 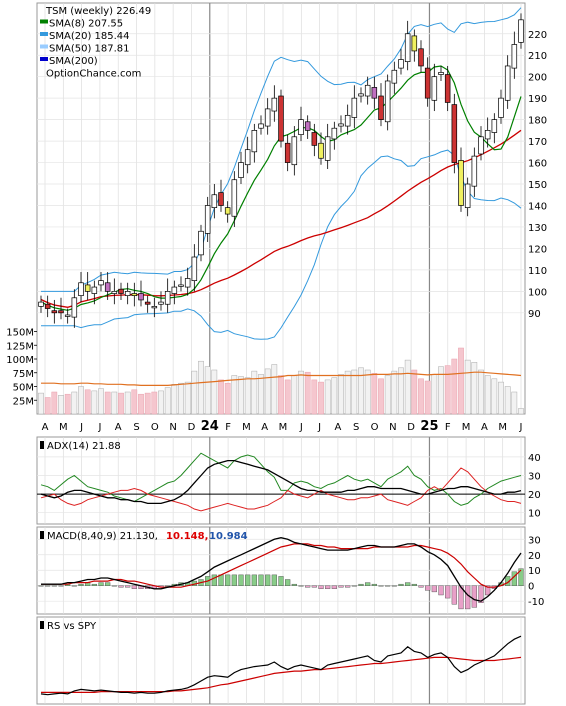 I want to click on plus-di-line, so click(x=281, y=479).